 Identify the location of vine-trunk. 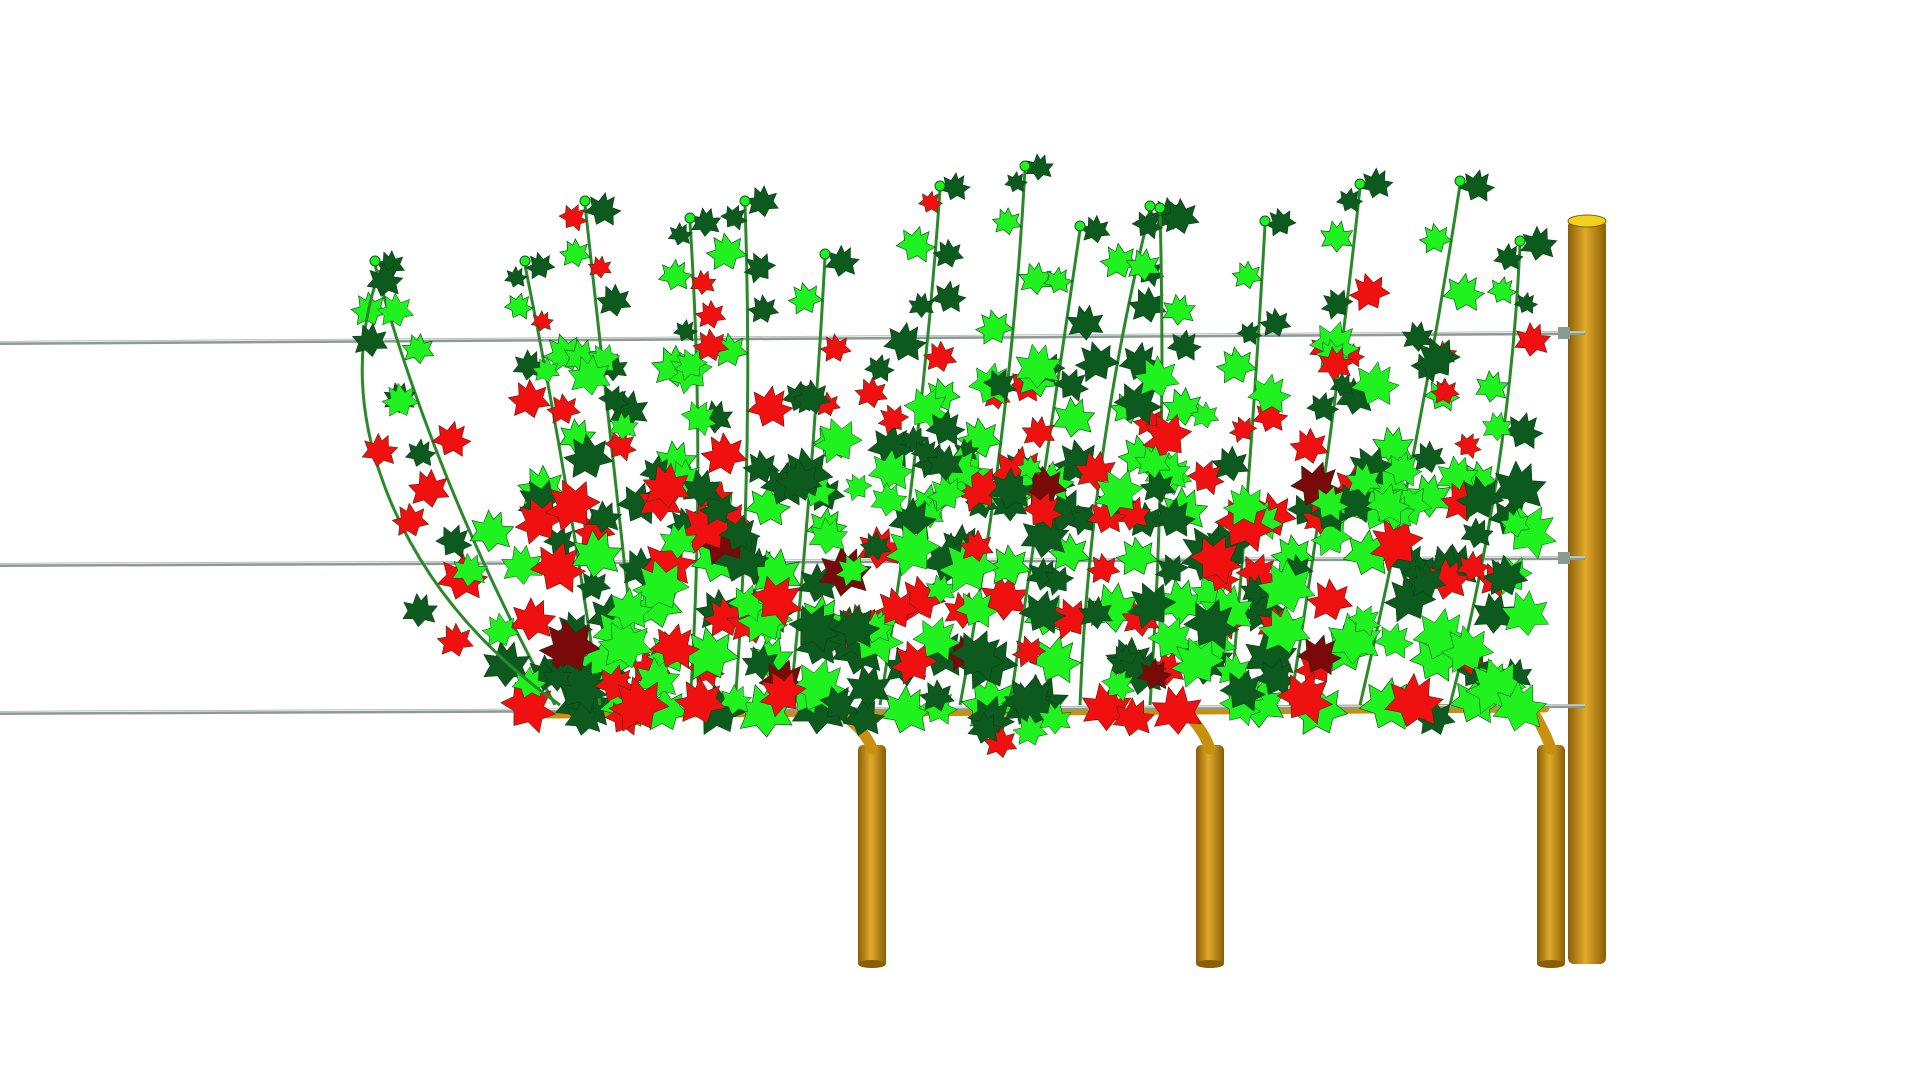
(1210, 856).